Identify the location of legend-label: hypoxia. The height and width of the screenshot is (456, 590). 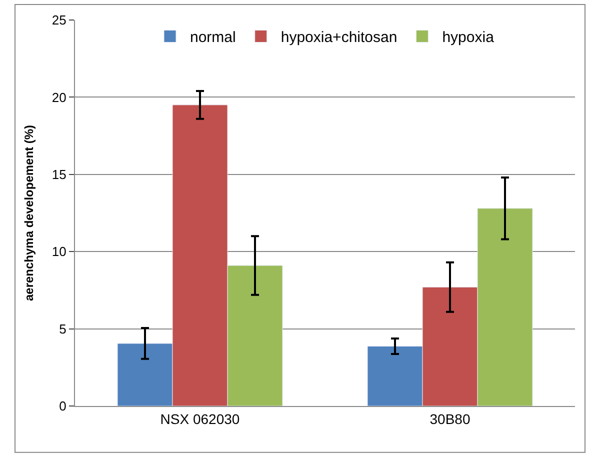
(468, 37).